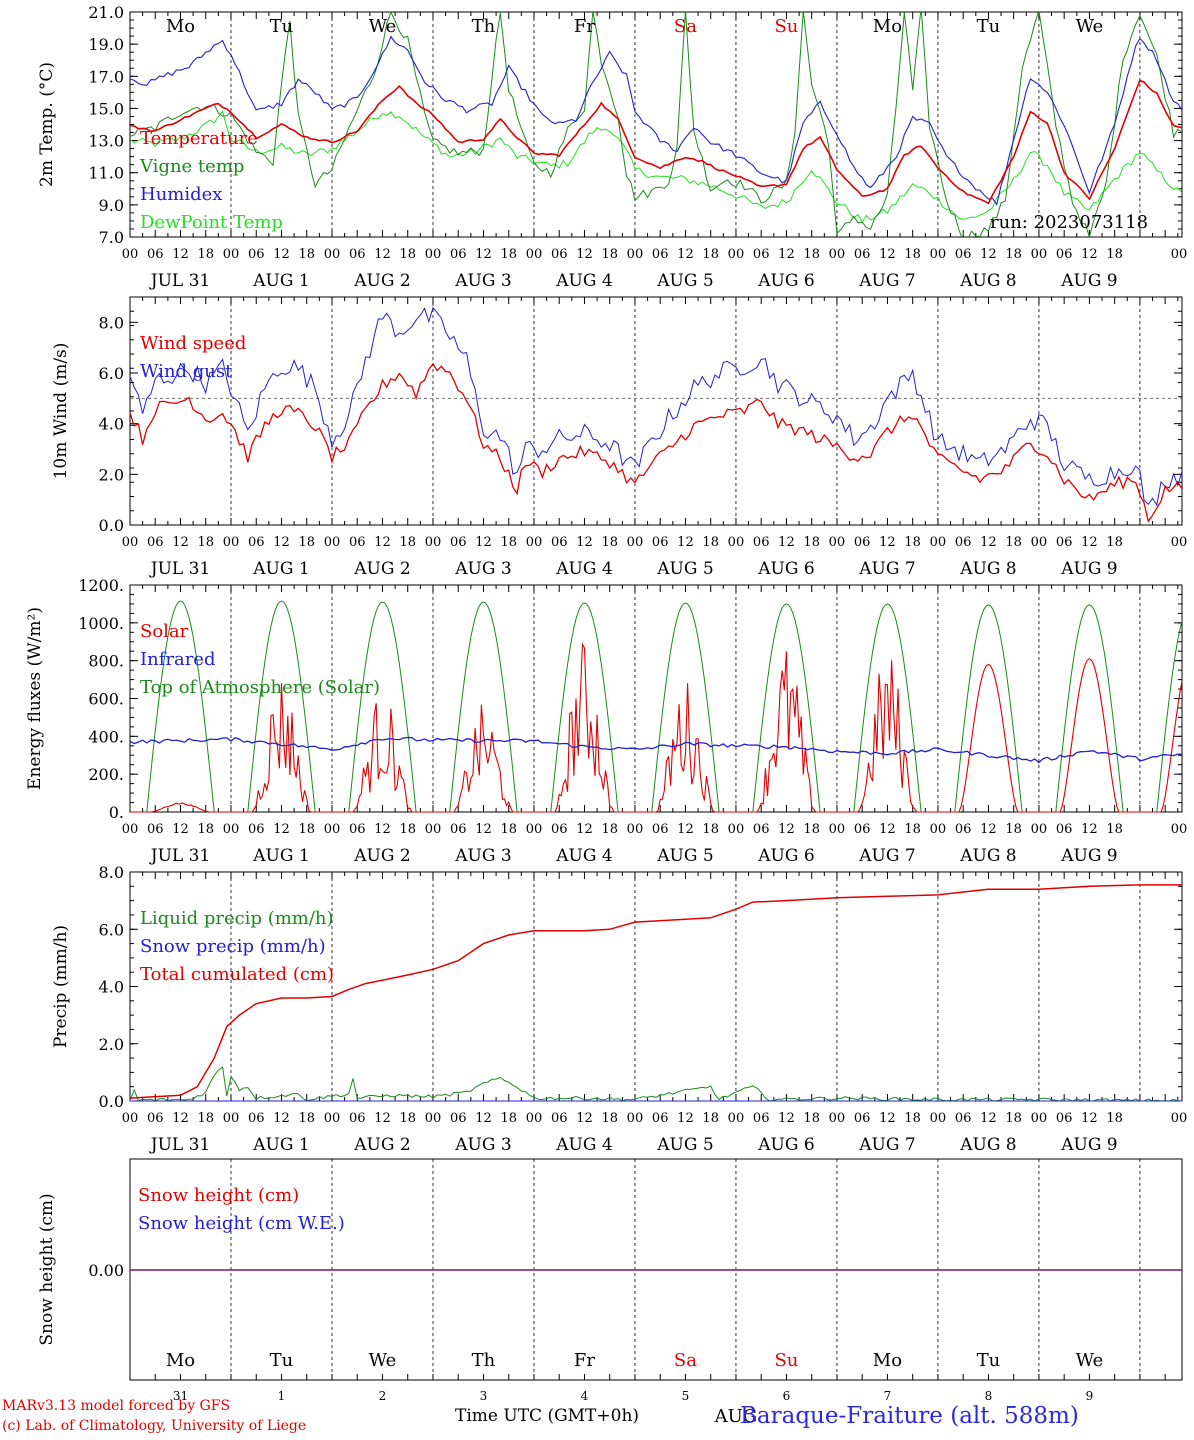 This screenshot has height=1440, width=1194. I want to click on date-label: AUG 7, so click(886, 281).